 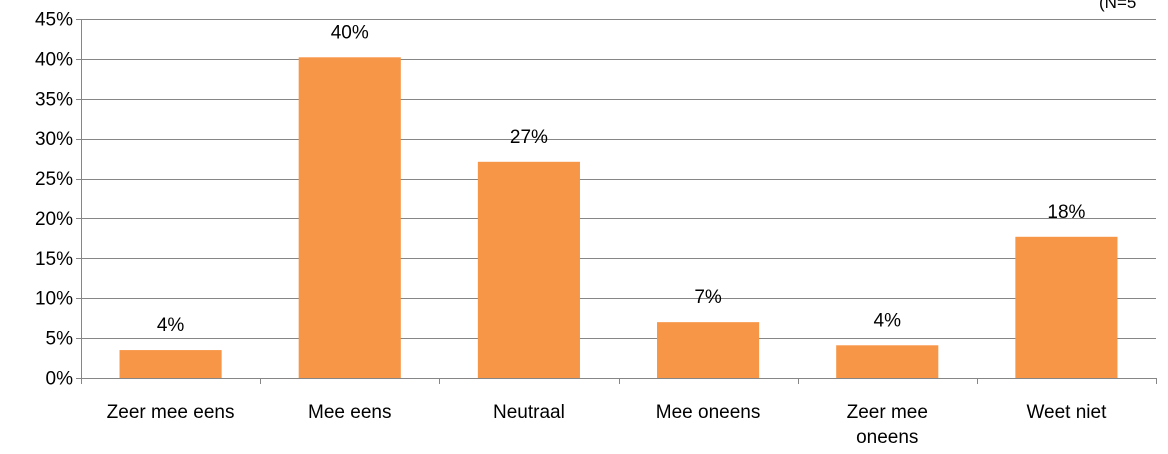 What do you see at coordinates (887, 437) in the screenshot?
I see `x-category-label: oneens` at bounding box center [887, 437].